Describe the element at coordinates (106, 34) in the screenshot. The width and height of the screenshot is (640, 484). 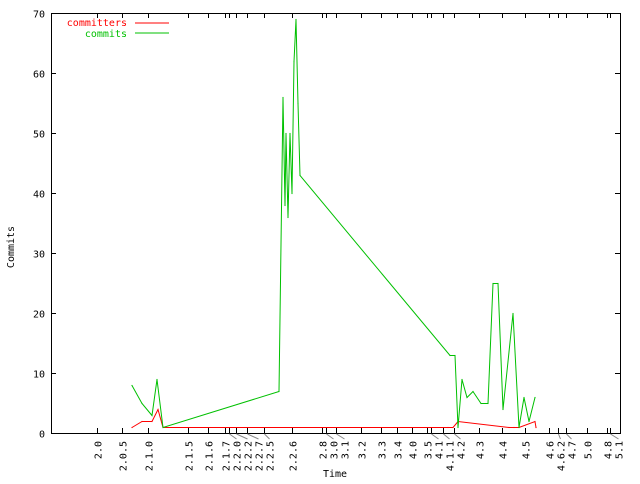
I see `legend-label-commits: commits` at that location.